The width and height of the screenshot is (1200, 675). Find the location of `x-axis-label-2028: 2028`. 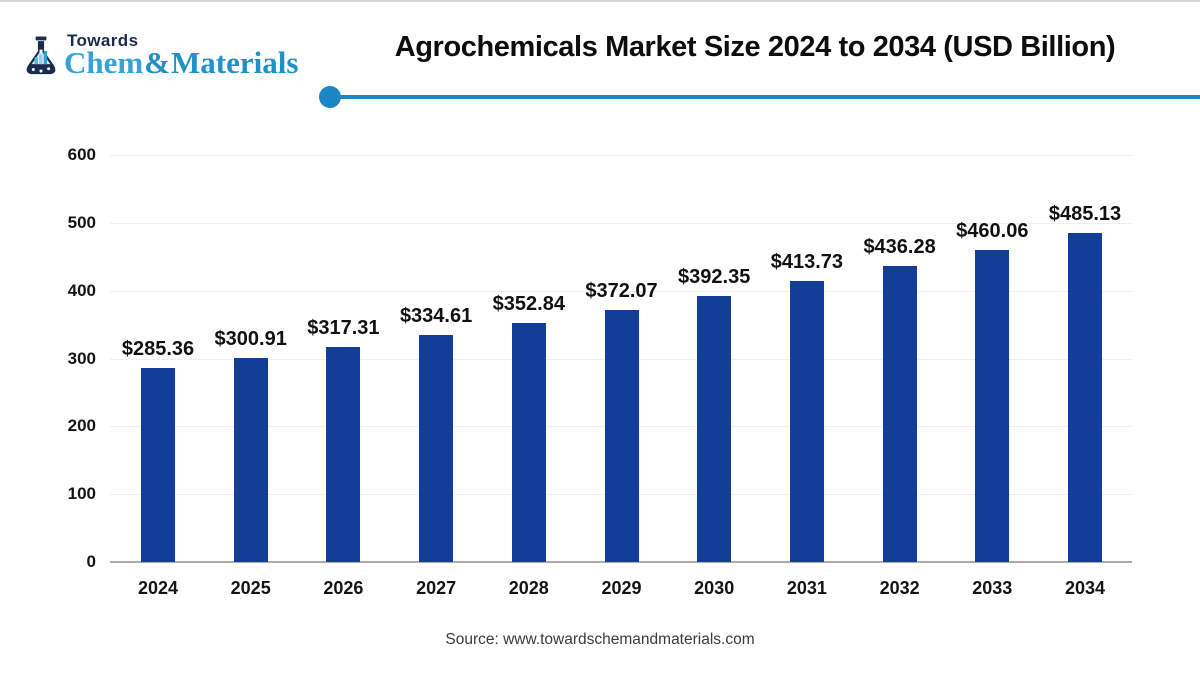

x-axis-label-2028: 2028 is located at coordinates (528, 588).